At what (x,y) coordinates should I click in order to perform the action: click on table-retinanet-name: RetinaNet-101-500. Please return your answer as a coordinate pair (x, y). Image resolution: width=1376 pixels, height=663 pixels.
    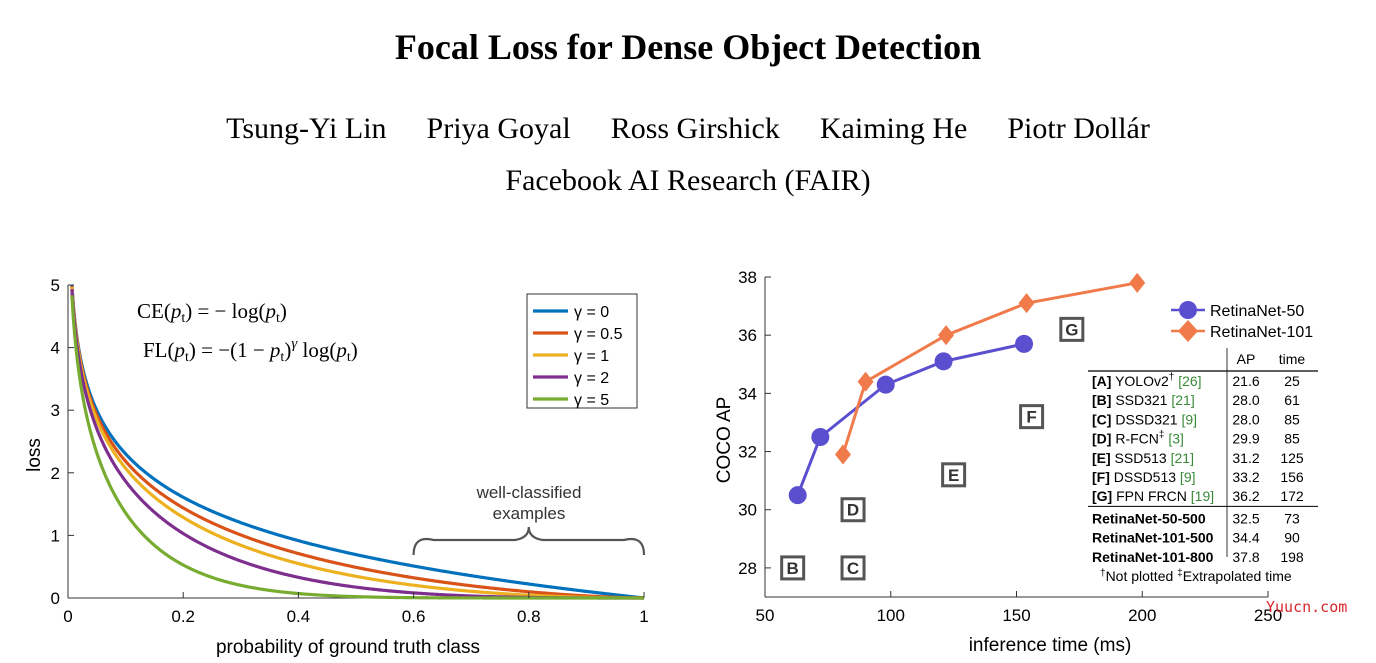
    Looking at the image, I should click on (1153, 538).